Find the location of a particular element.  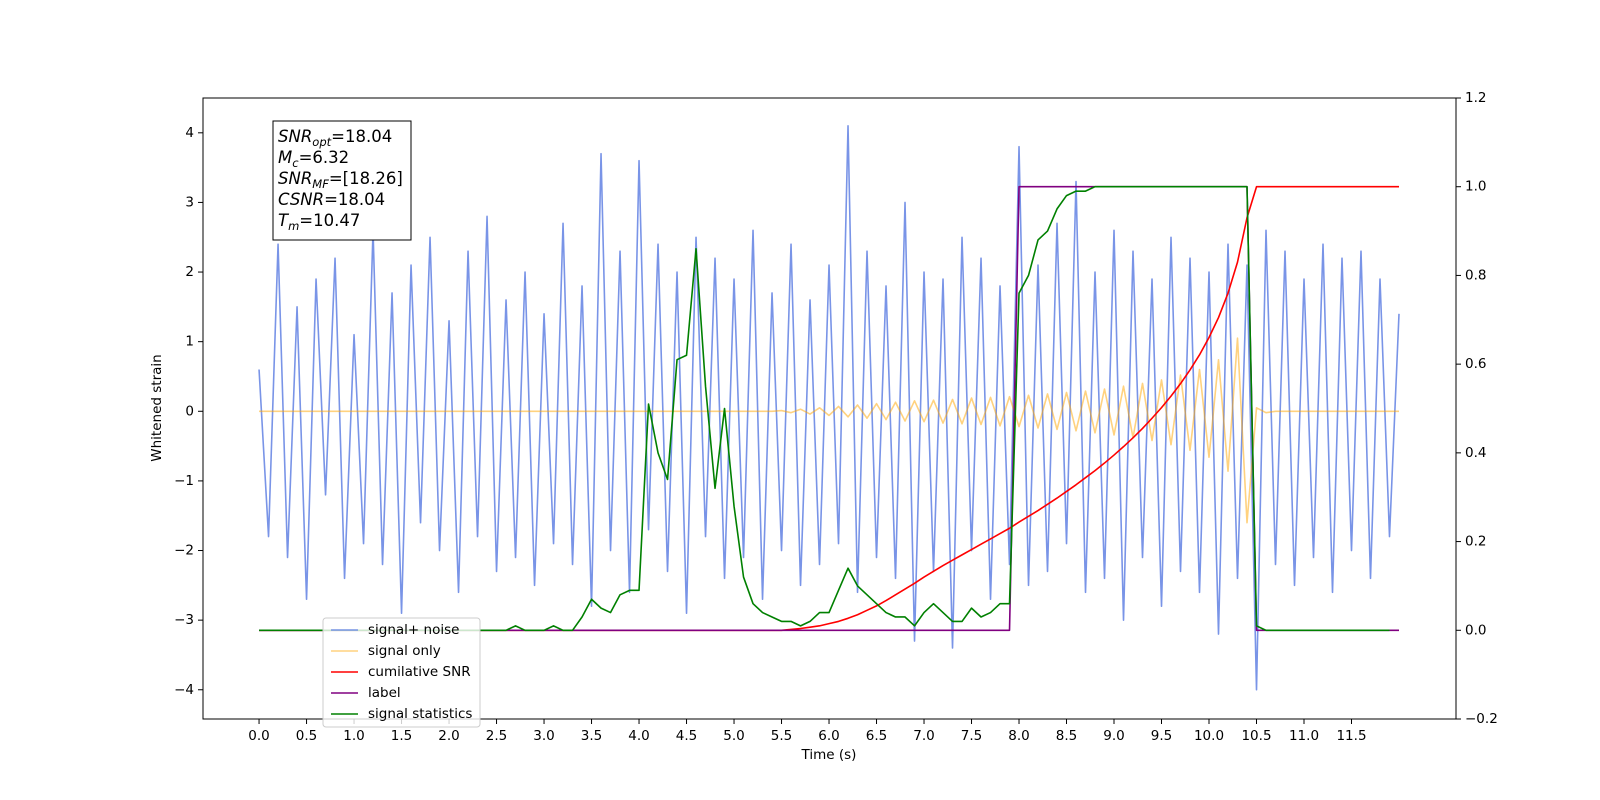

stats-line: Mc=6.32 is located at coordinates (313, 159).